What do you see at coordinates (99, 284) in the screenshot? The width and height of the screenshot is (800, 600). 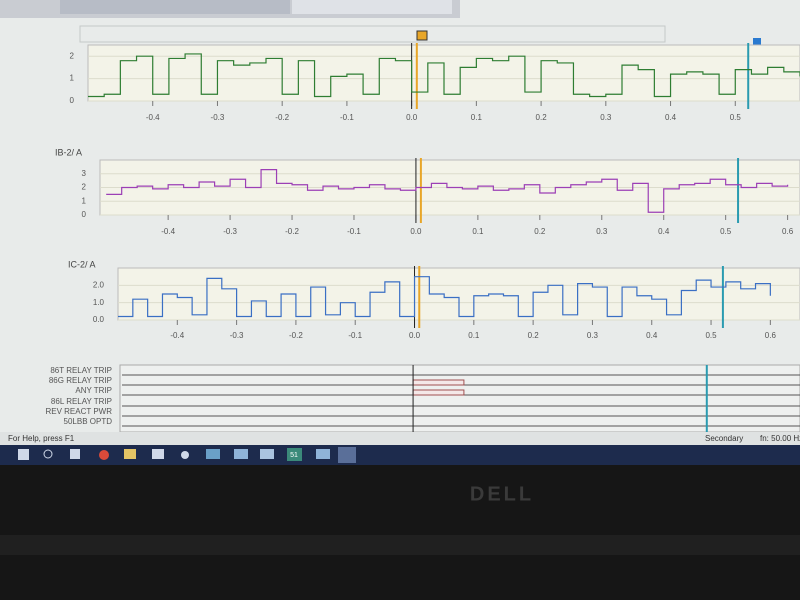 I see `y-tick-label: 2.0` at bounding box center [99, 284].